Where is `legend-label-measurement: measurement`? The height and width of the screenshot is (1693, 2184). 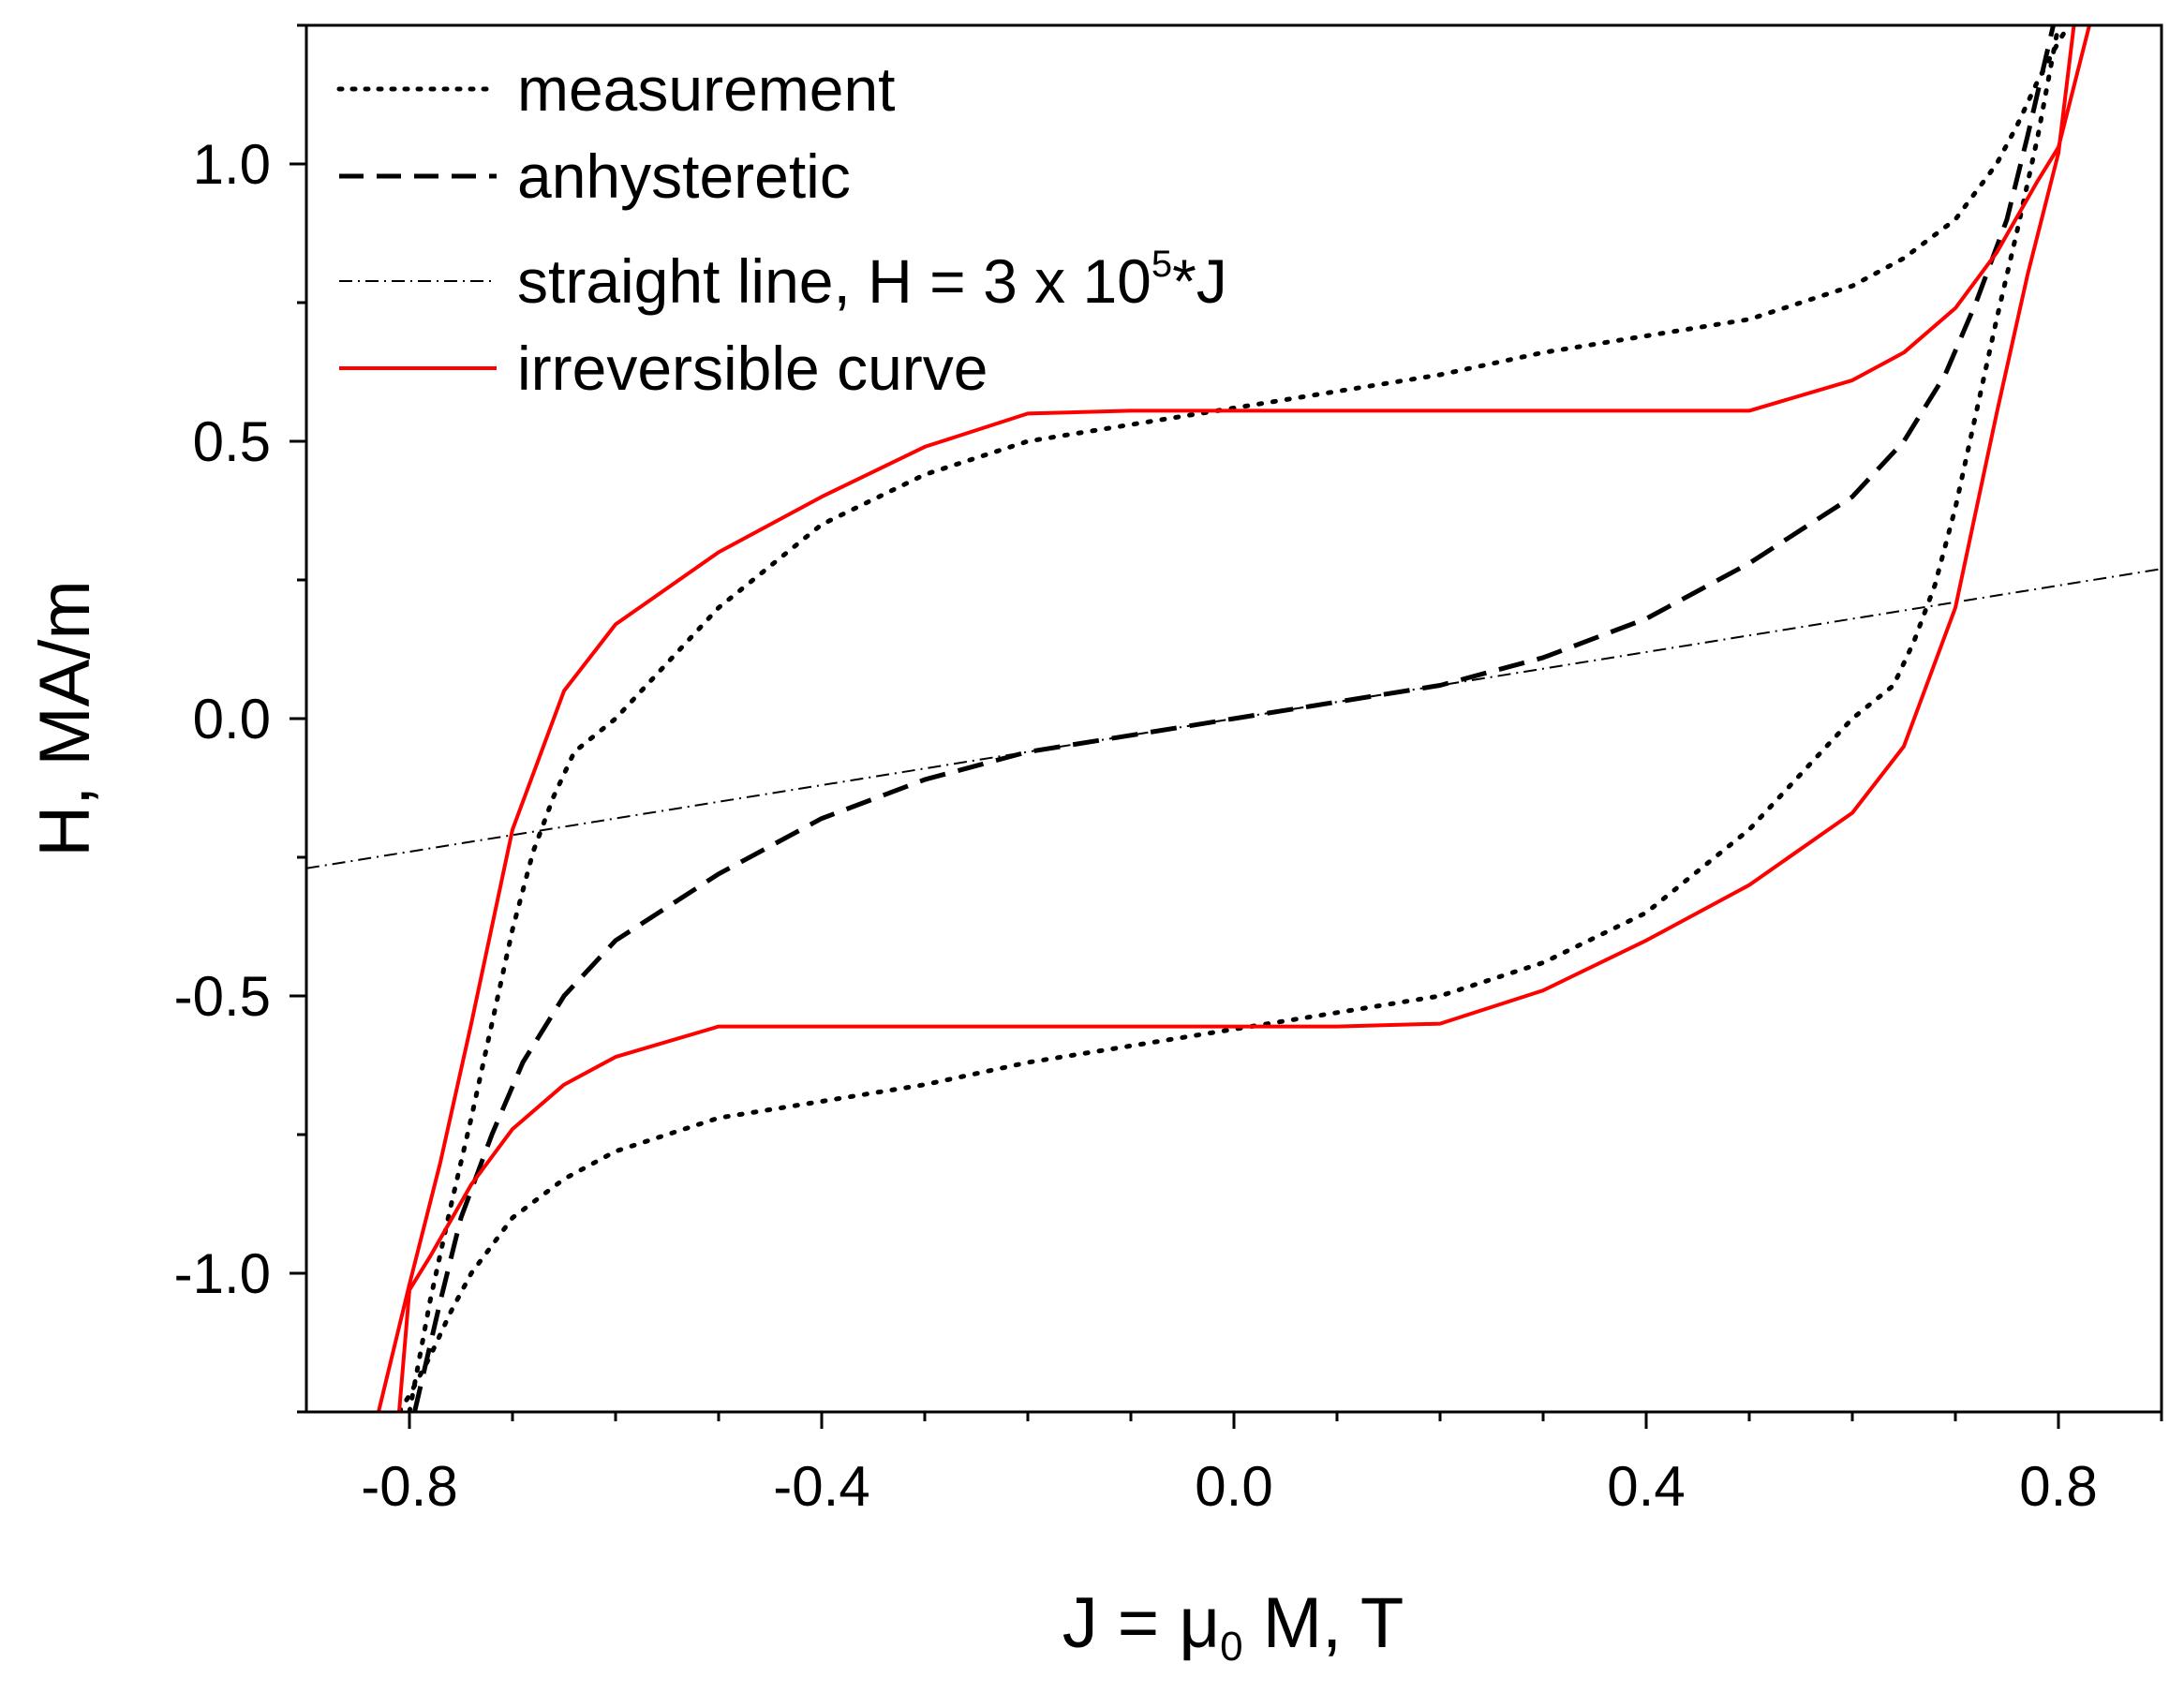
legend-label-measurement: measurement is located at coordinates (706, 89).